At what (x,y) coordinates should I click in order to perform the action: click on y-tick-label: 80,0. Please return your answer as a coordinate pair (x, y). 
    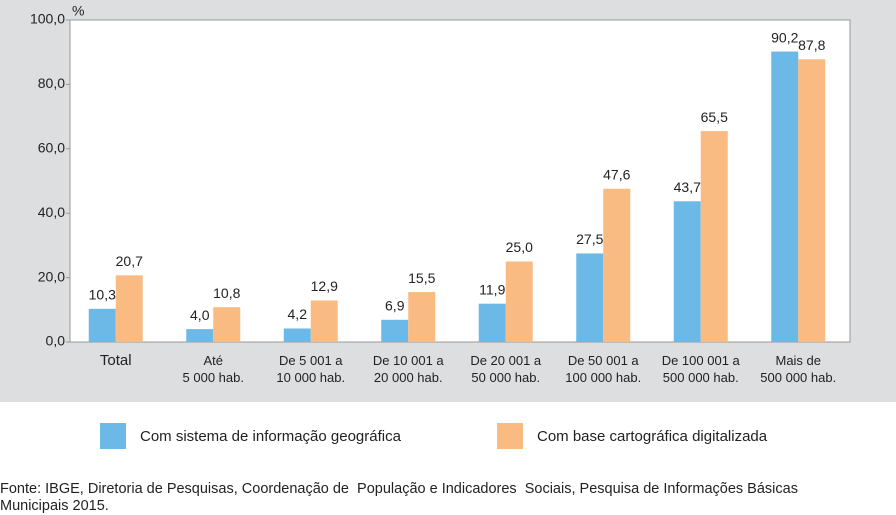
    Looking at the image, I should click on (51, 83).